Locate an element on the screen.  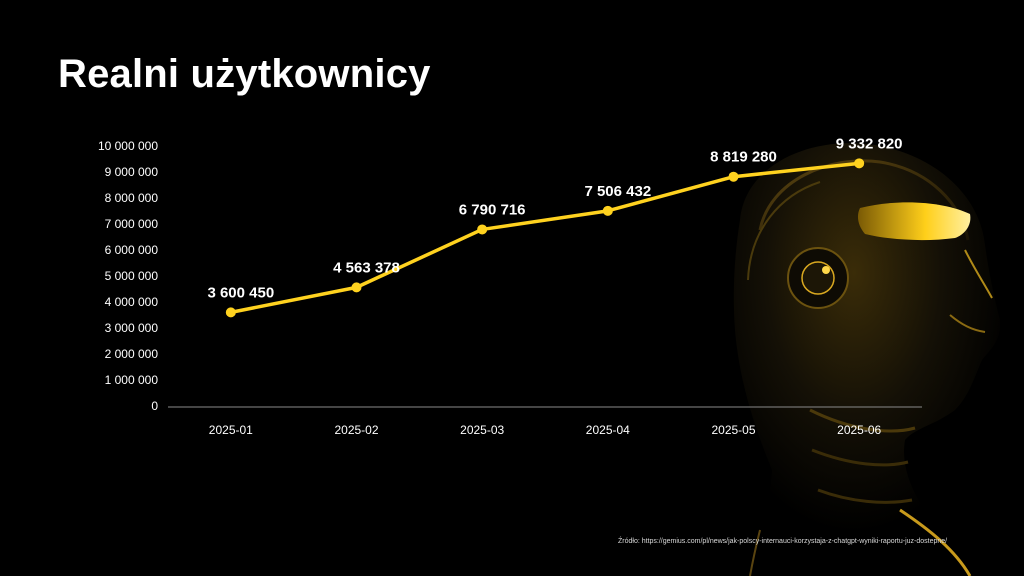
data-label: 6 790 716 is located at coordinates (492, 209).